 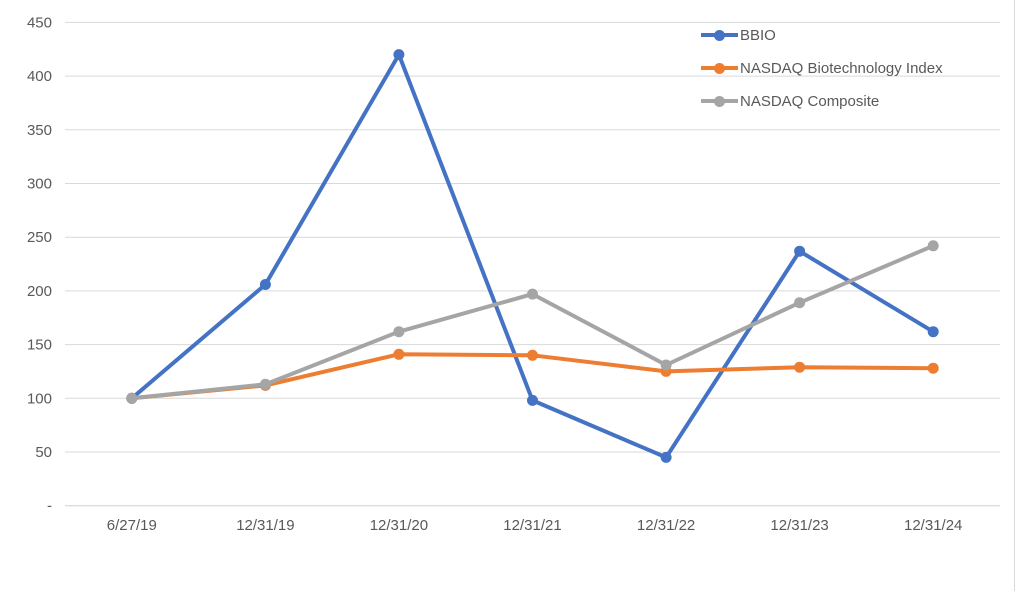 What do you see at coordinates (39, 291) in the screenshot?
I see `y-tick-label: 200` at bounding box center [39, 291].